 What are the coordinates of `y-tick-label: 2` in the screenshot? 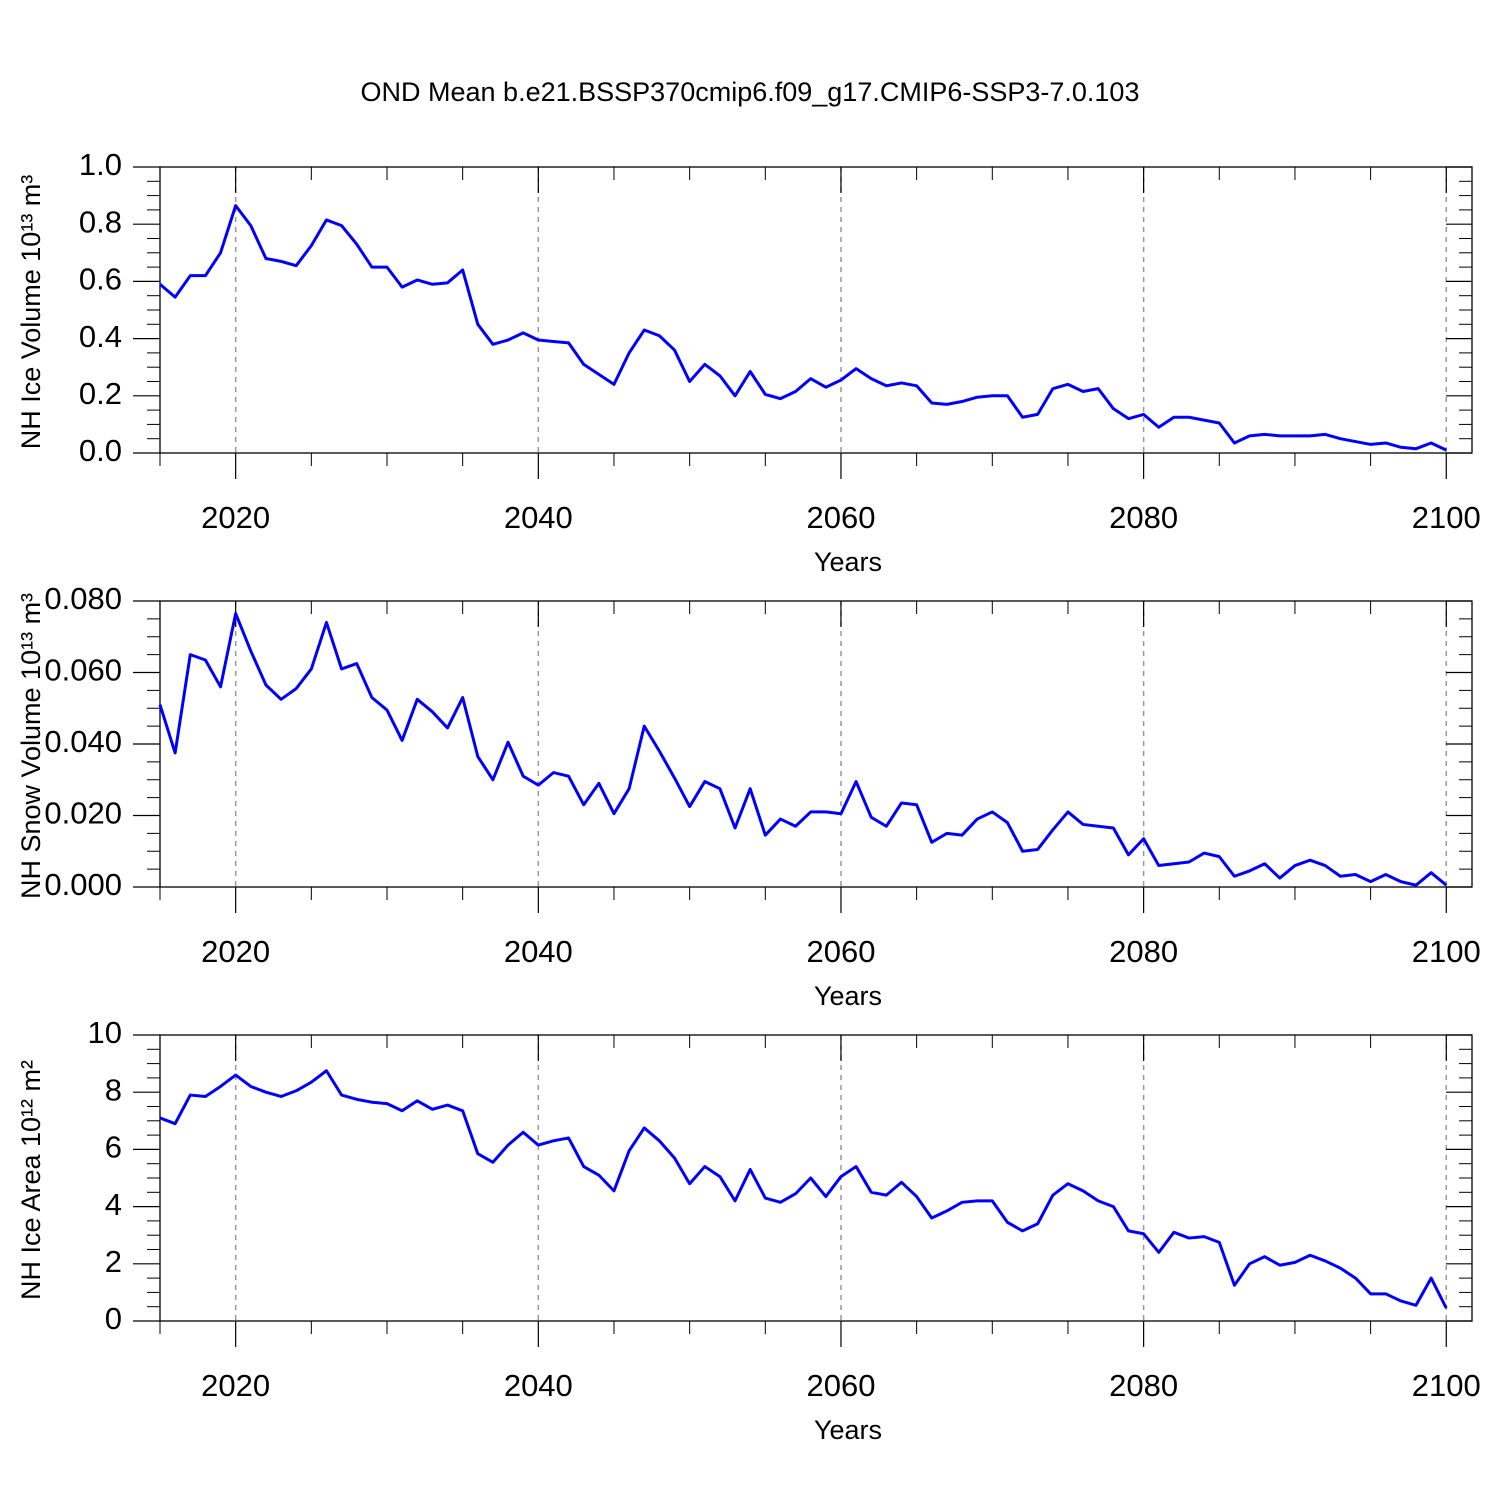 It's located at (113, 1261).